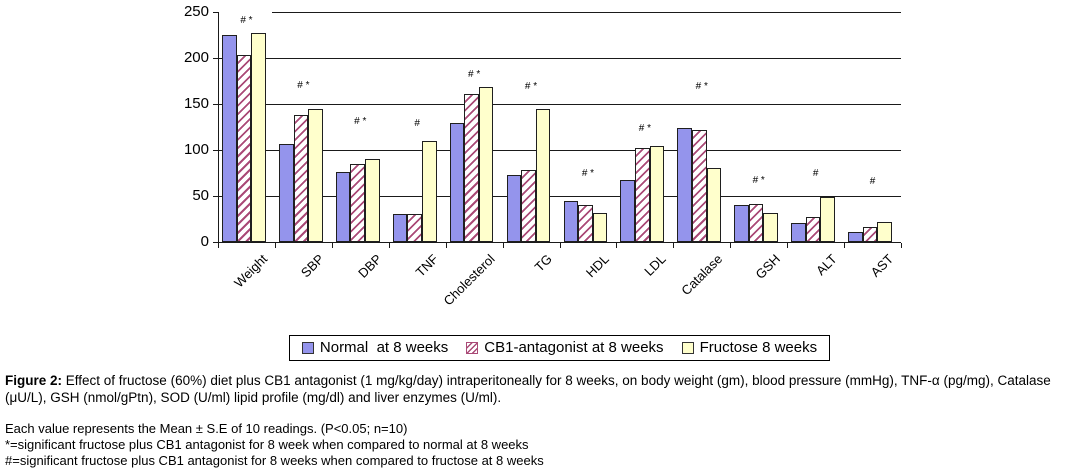  Describe the element at coordinates (384, 347) in the screenshot. I see `legend-item-label: Normal at 8 weeks` at that location.